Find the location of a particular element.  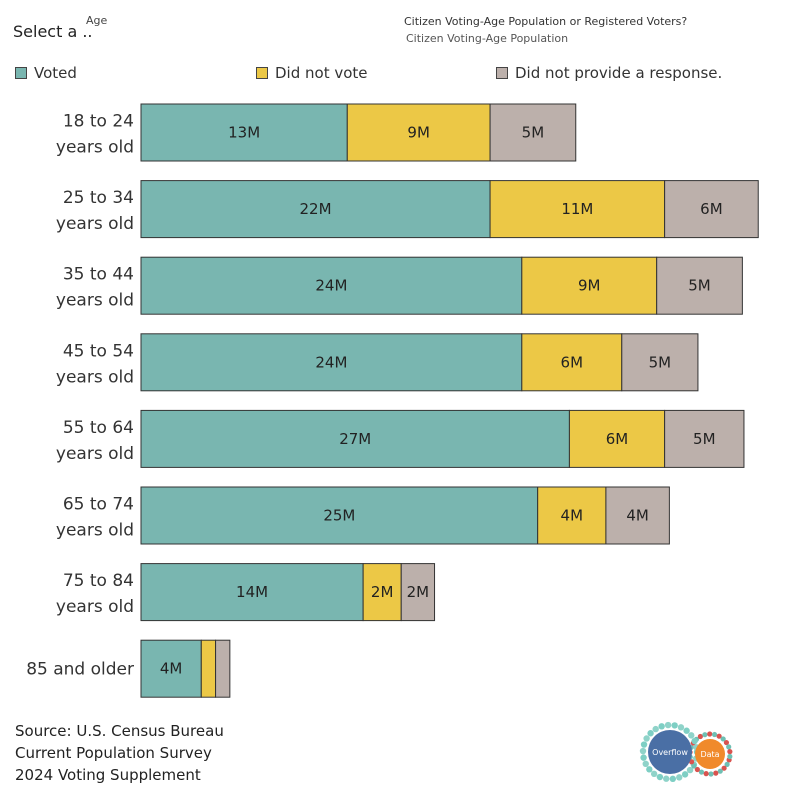

category-label: 85 and older is located at coordinates (80, 670).